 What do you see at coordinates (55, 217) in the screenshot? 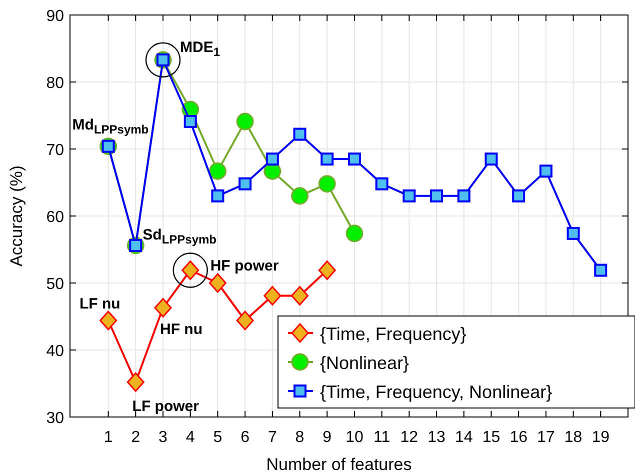
I see `y-tick-label: 60` at bounding box center [55, 217].